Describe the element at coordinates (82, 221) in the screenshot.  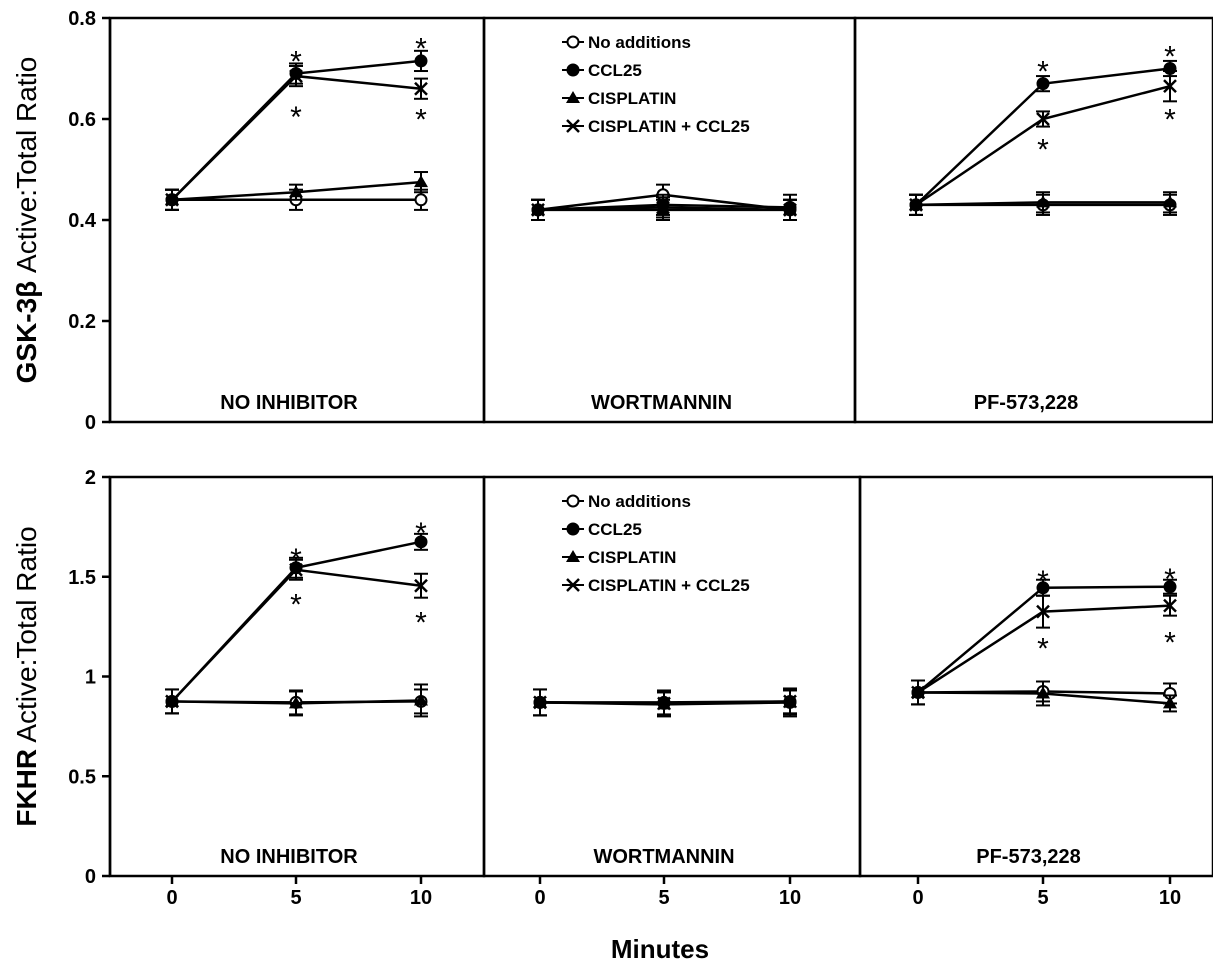
I see `y-tick-label: 0.4` at that location.